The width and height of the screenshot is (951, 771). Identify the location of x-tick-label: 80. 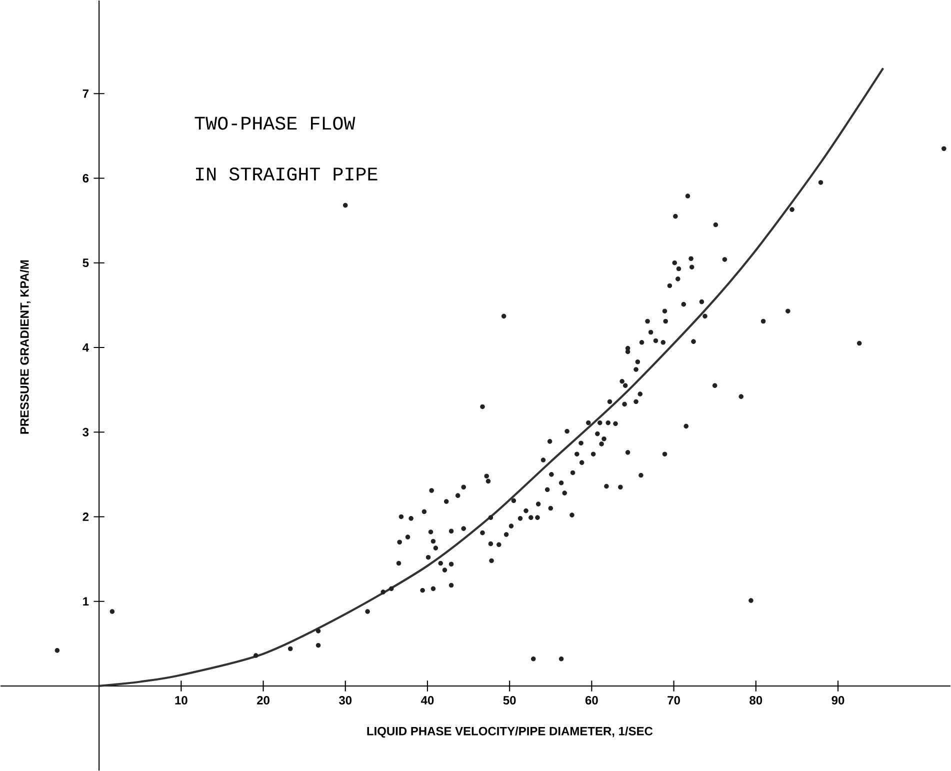
(756, 700).